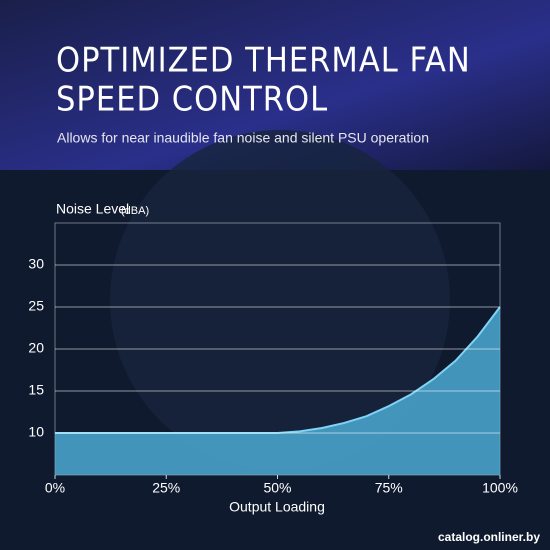  What do you see at coordinates (92, 209) in the screenshot?
I see `y-axis-label: Noise Level` at bounding box center [92, 209].